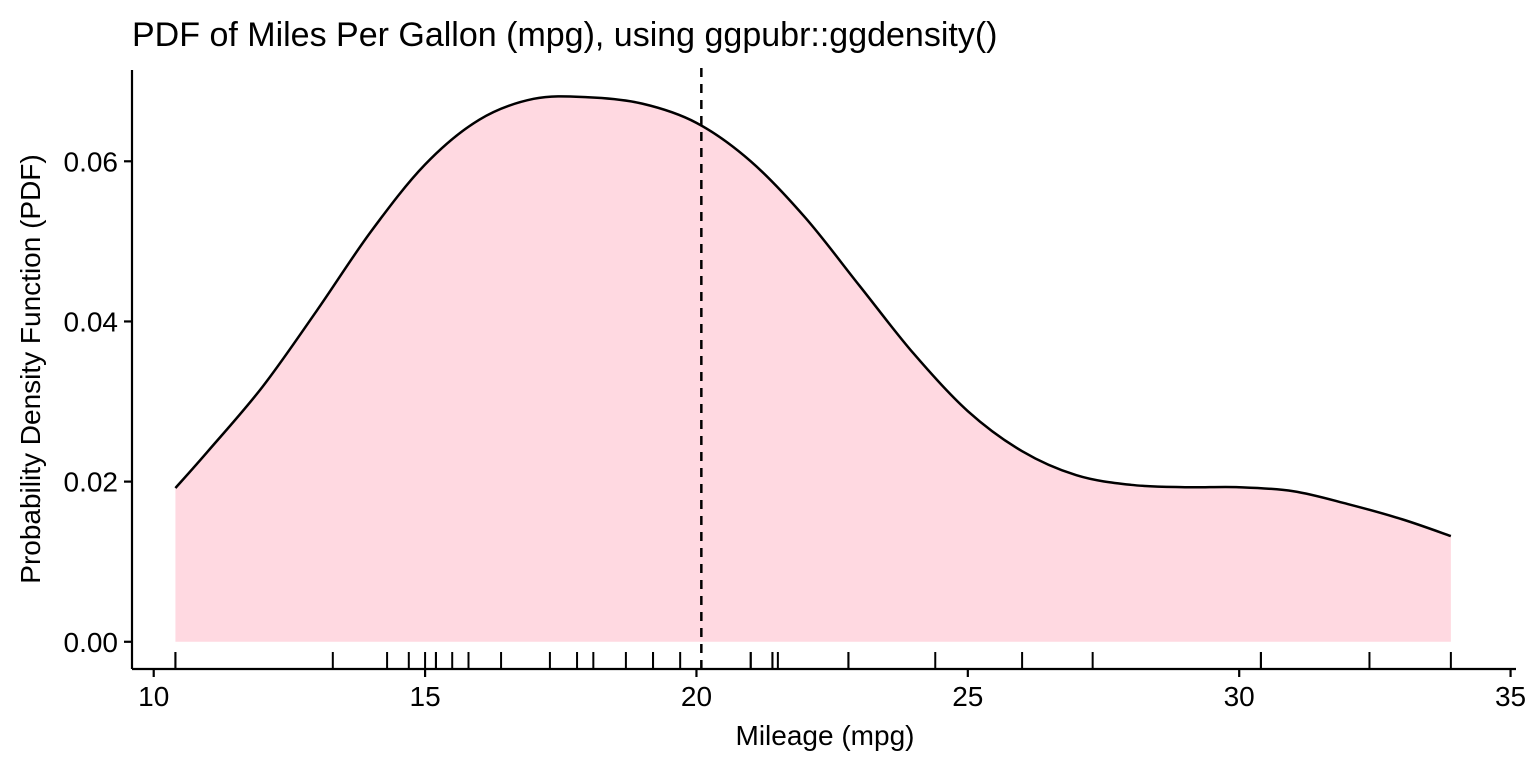 This screenshot has height=768, width=1536. Describe the element at coordinates (825, 735) in the screenshot. I see `x-axis-title: Mileage (mpg)` at that location.